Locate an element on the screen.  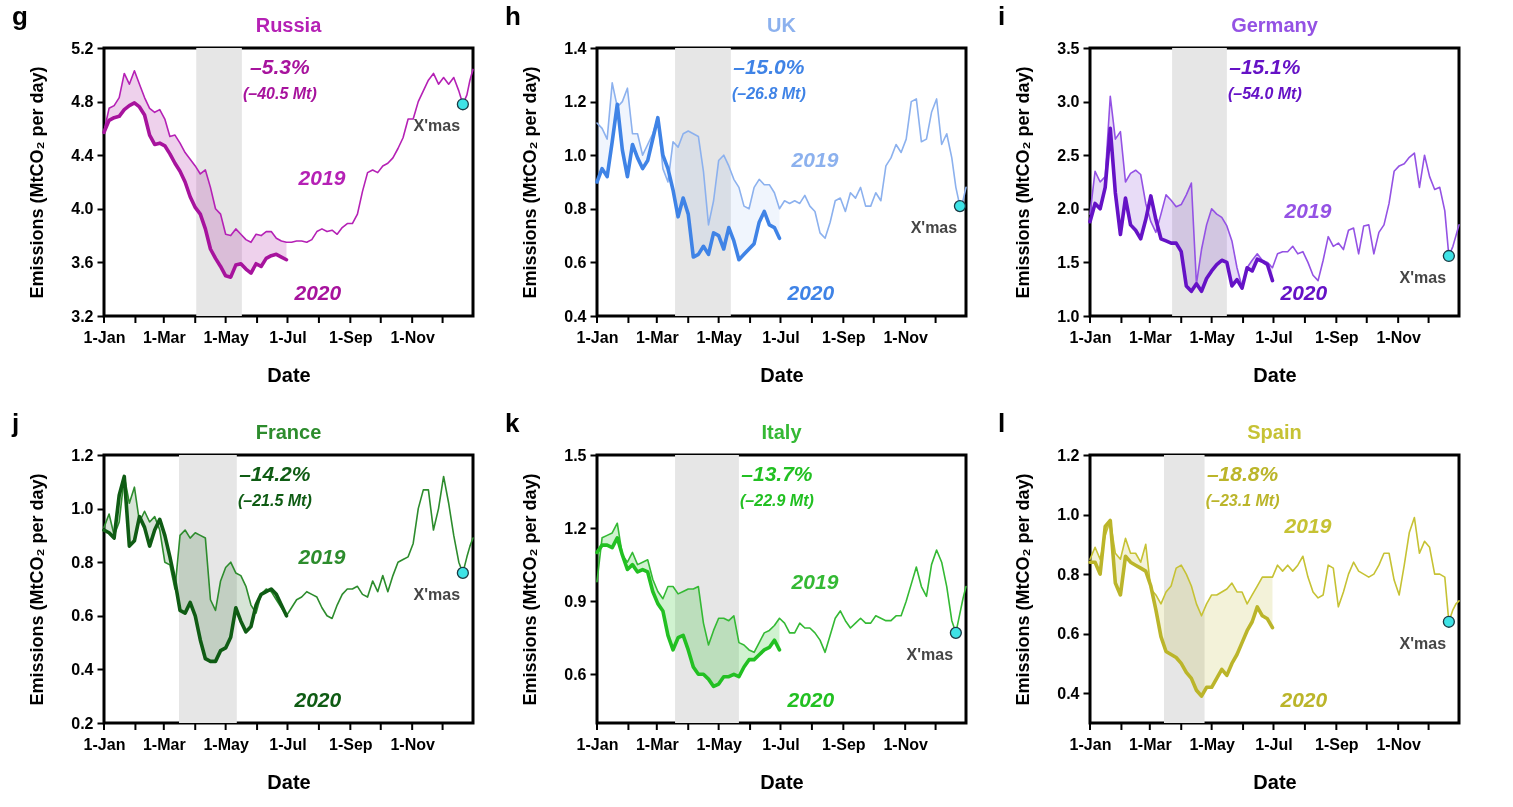
y-tick-label: 0.9 is located at coordinates (575, 601).